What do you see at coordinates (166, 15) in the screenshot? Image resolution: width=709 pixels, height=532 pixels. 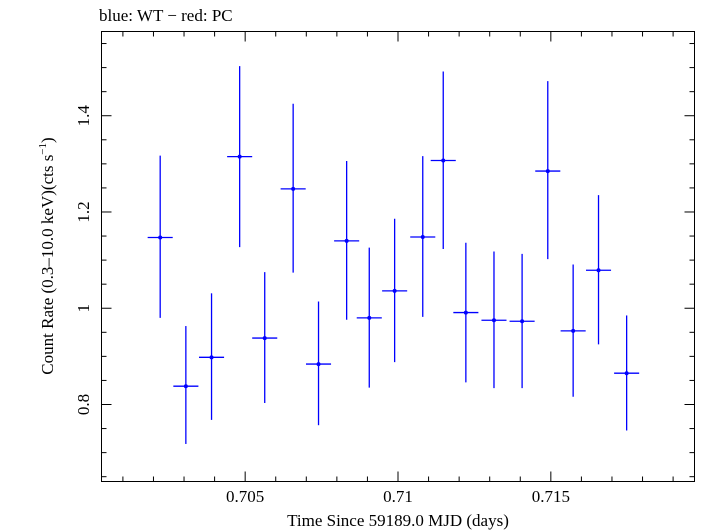 I see `chart-title: blue: WT − red: PC` at bounding box center [166, 15].